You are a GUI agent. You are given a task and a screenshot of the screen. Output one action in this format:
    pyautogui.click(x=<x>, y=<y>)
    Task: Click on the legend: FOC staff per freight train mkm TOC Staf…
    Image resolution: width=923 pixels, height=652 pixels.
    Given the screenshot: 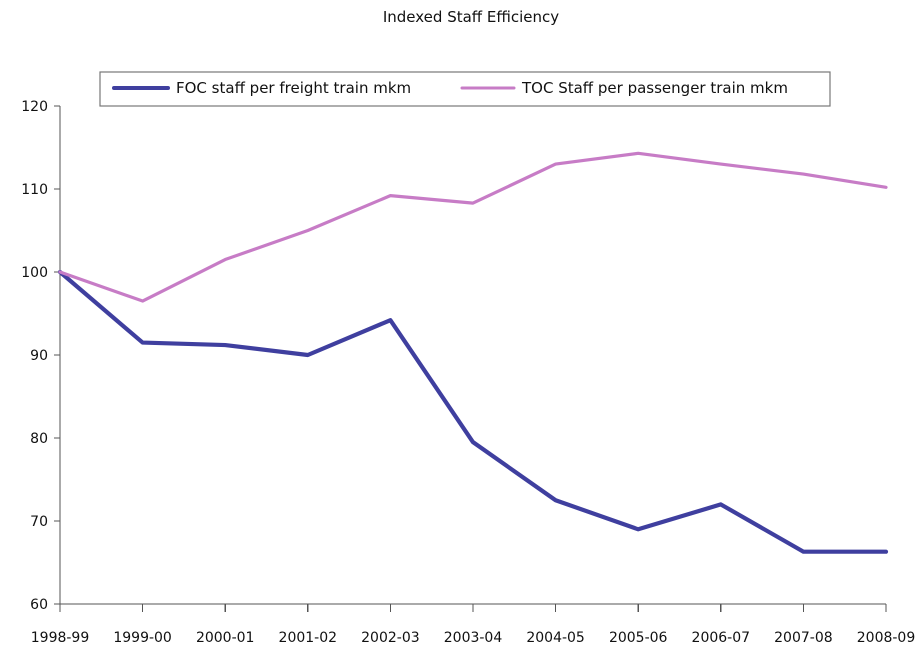 What is the action you would take?
    pyautogui.click(x=465, y=89)
    